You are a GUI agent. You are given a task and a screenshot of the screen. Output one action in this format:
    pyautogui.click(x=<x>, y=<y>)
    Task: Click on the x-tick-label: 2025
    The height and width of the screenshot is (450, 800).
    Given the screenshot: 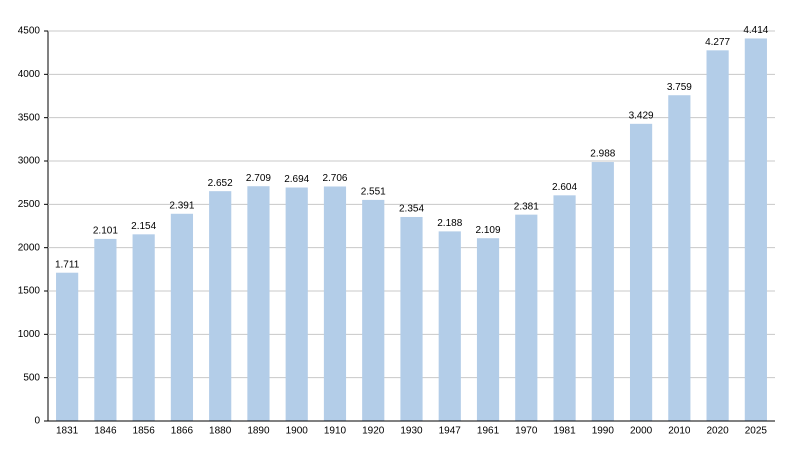 What is the action you would take?
    pyautogui.click(x=756, y=431)
    